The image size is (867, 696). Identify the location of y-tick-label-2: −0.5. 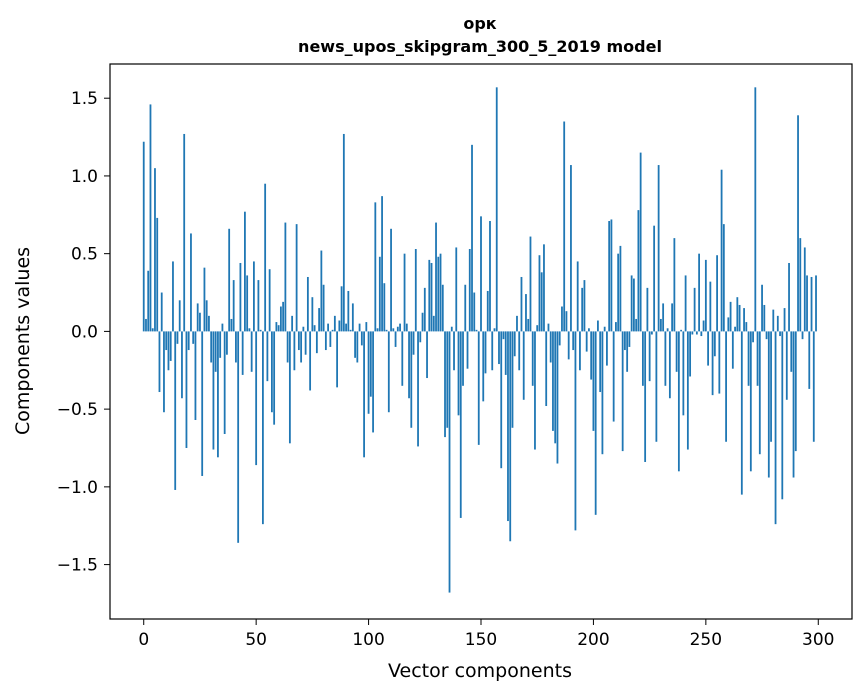
(77, 410).